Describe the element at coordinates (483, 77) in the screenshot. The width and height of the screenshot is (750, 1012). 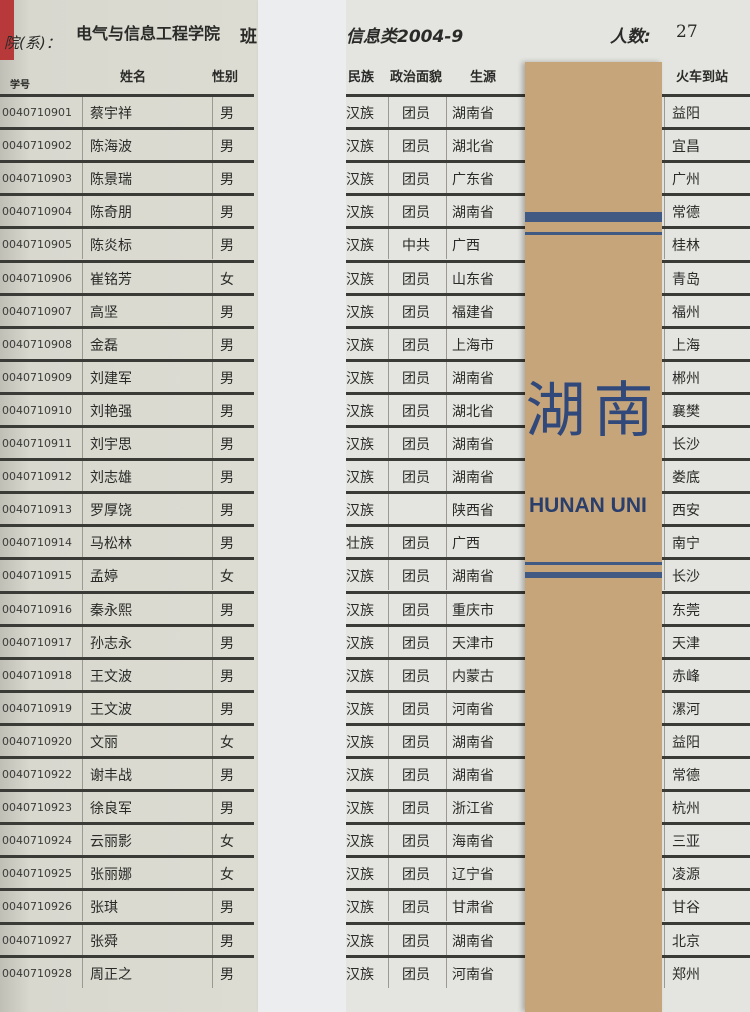
I see `col-origin: 生源` at that location.